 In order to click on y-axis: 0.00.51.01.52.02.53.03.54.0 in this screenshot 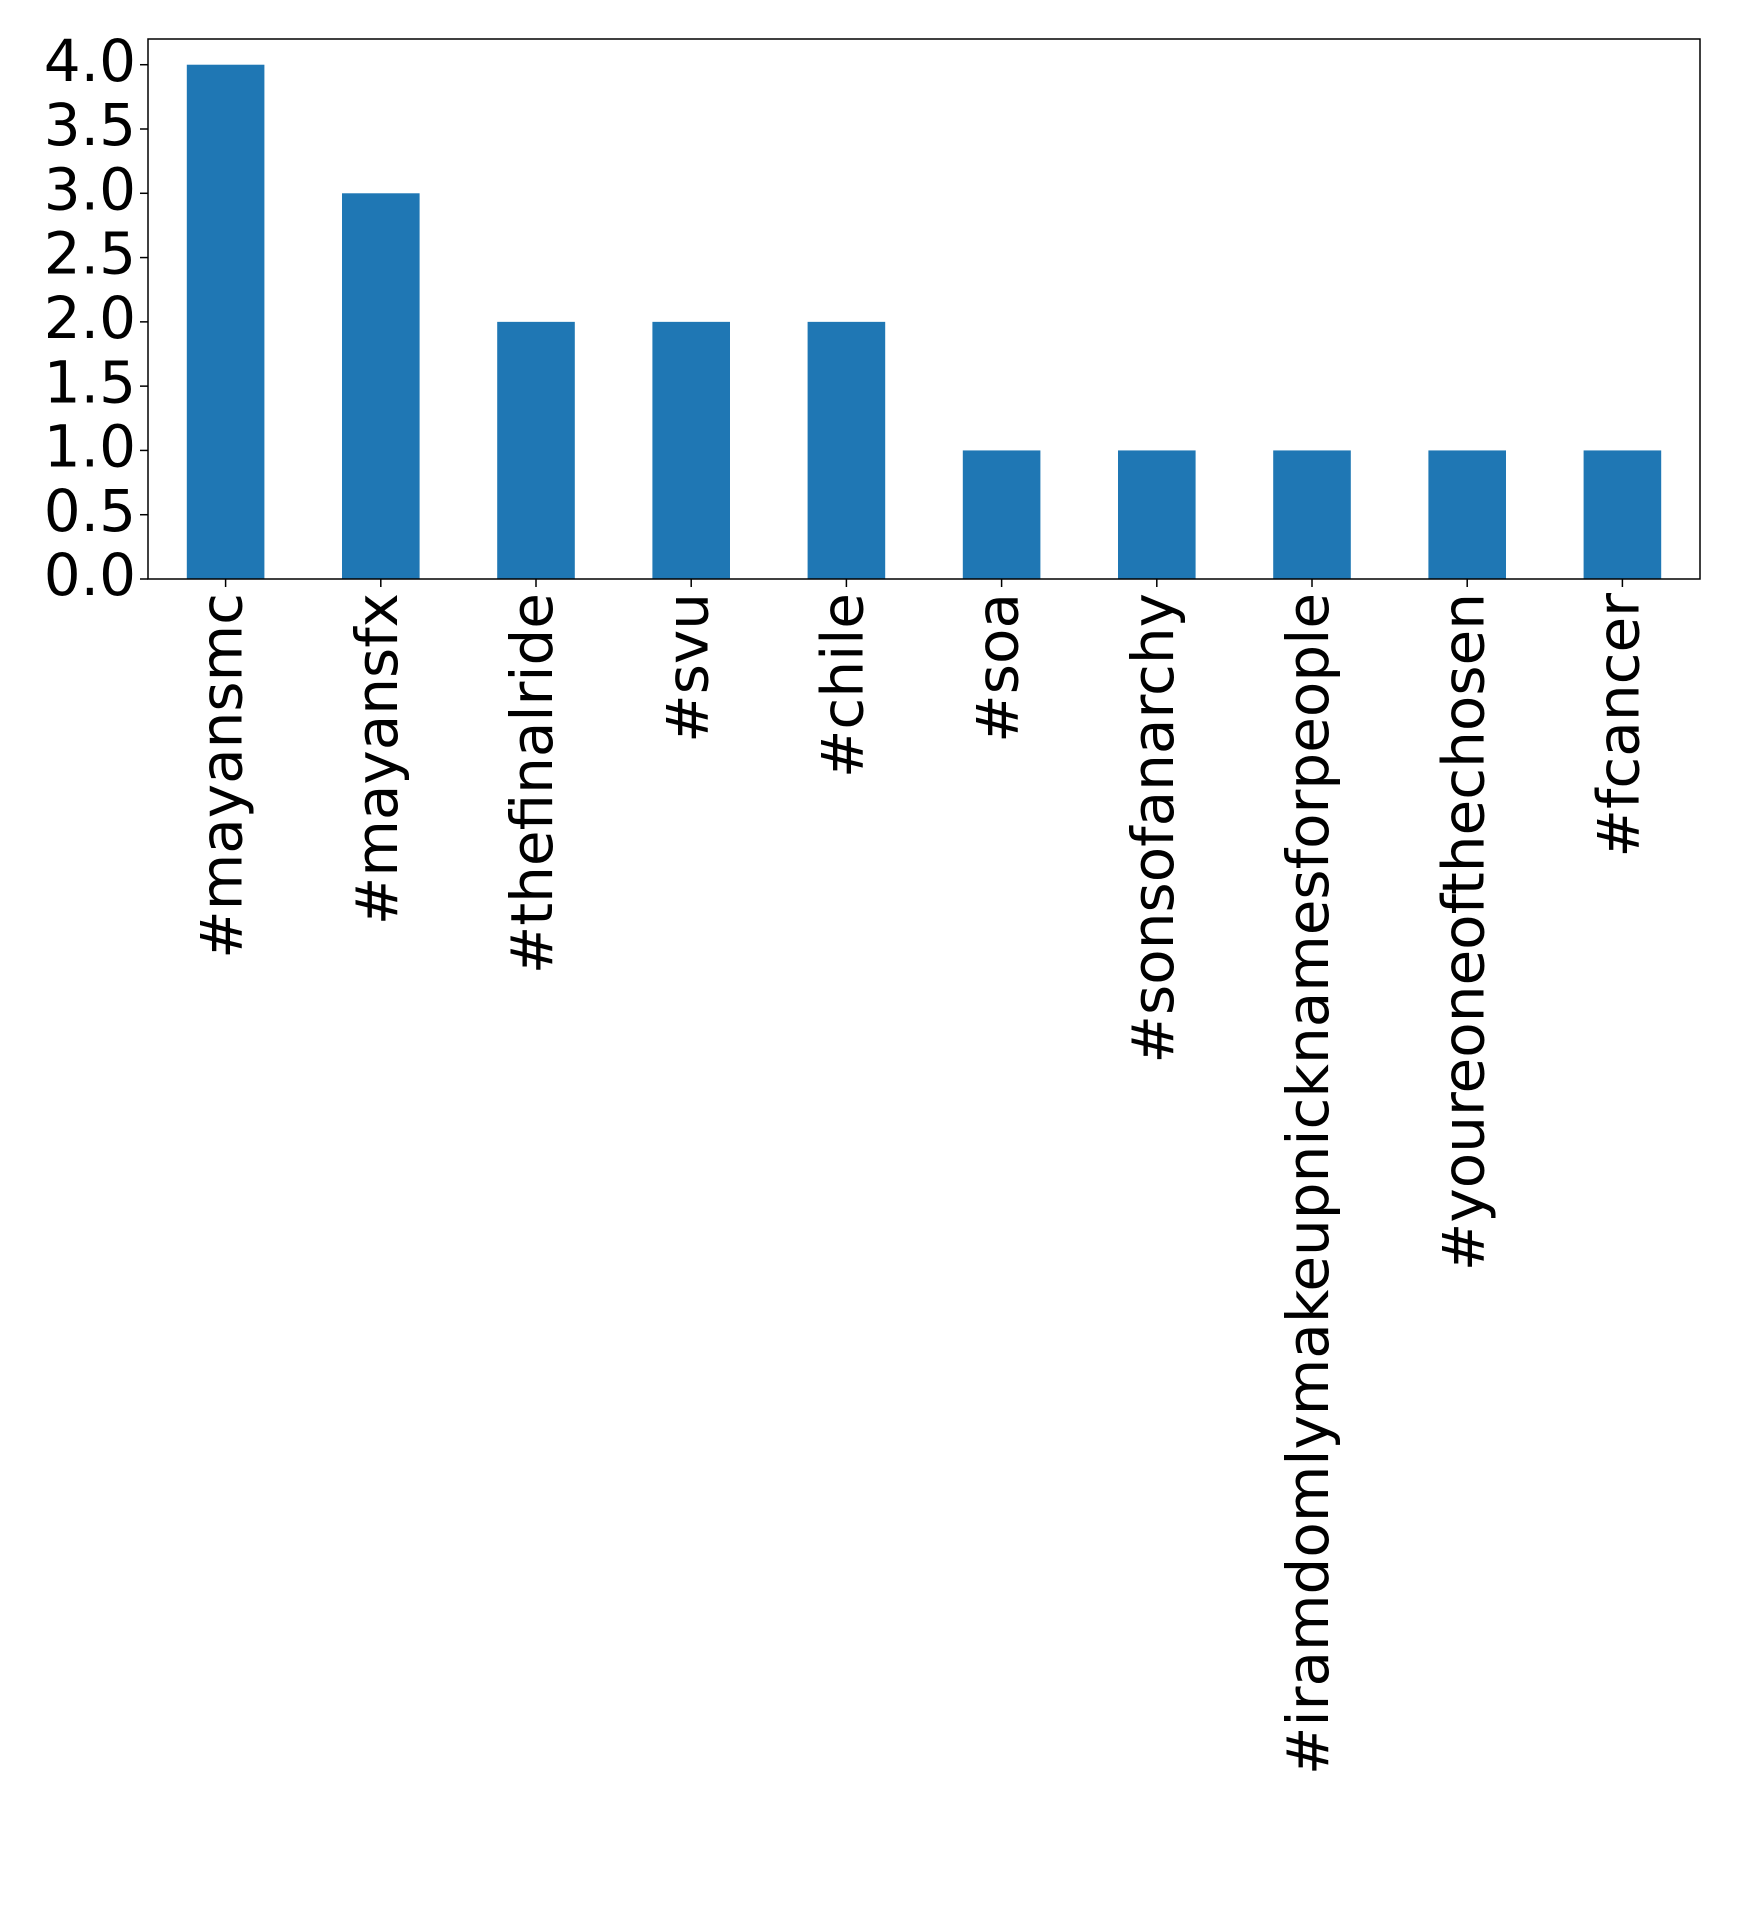, I will do `click(96, 318)`.